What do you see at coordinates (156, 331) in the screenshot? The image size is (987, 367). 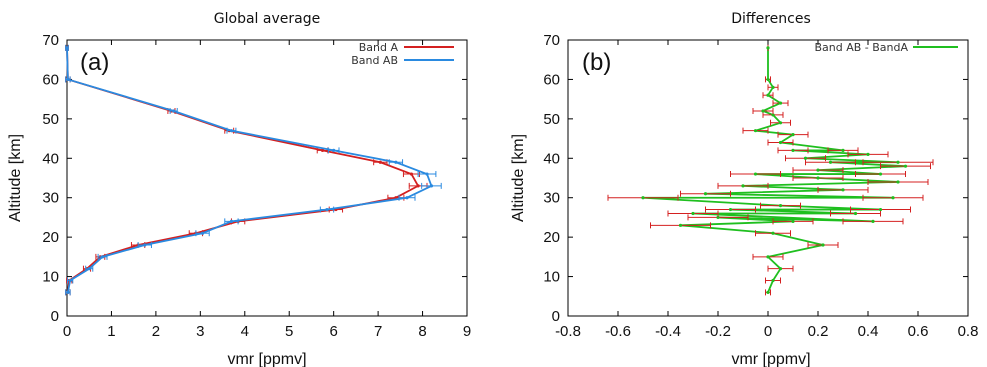 I see `panel-a-x-tick-label: 2` at bounding box center [156, 331].